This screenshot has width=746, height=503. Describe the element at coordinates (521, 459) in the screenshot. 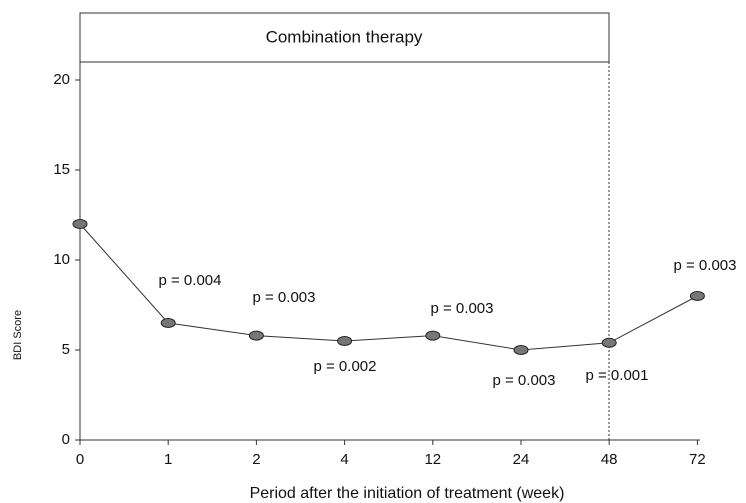

I see `x-tick-label: 24` at that location.